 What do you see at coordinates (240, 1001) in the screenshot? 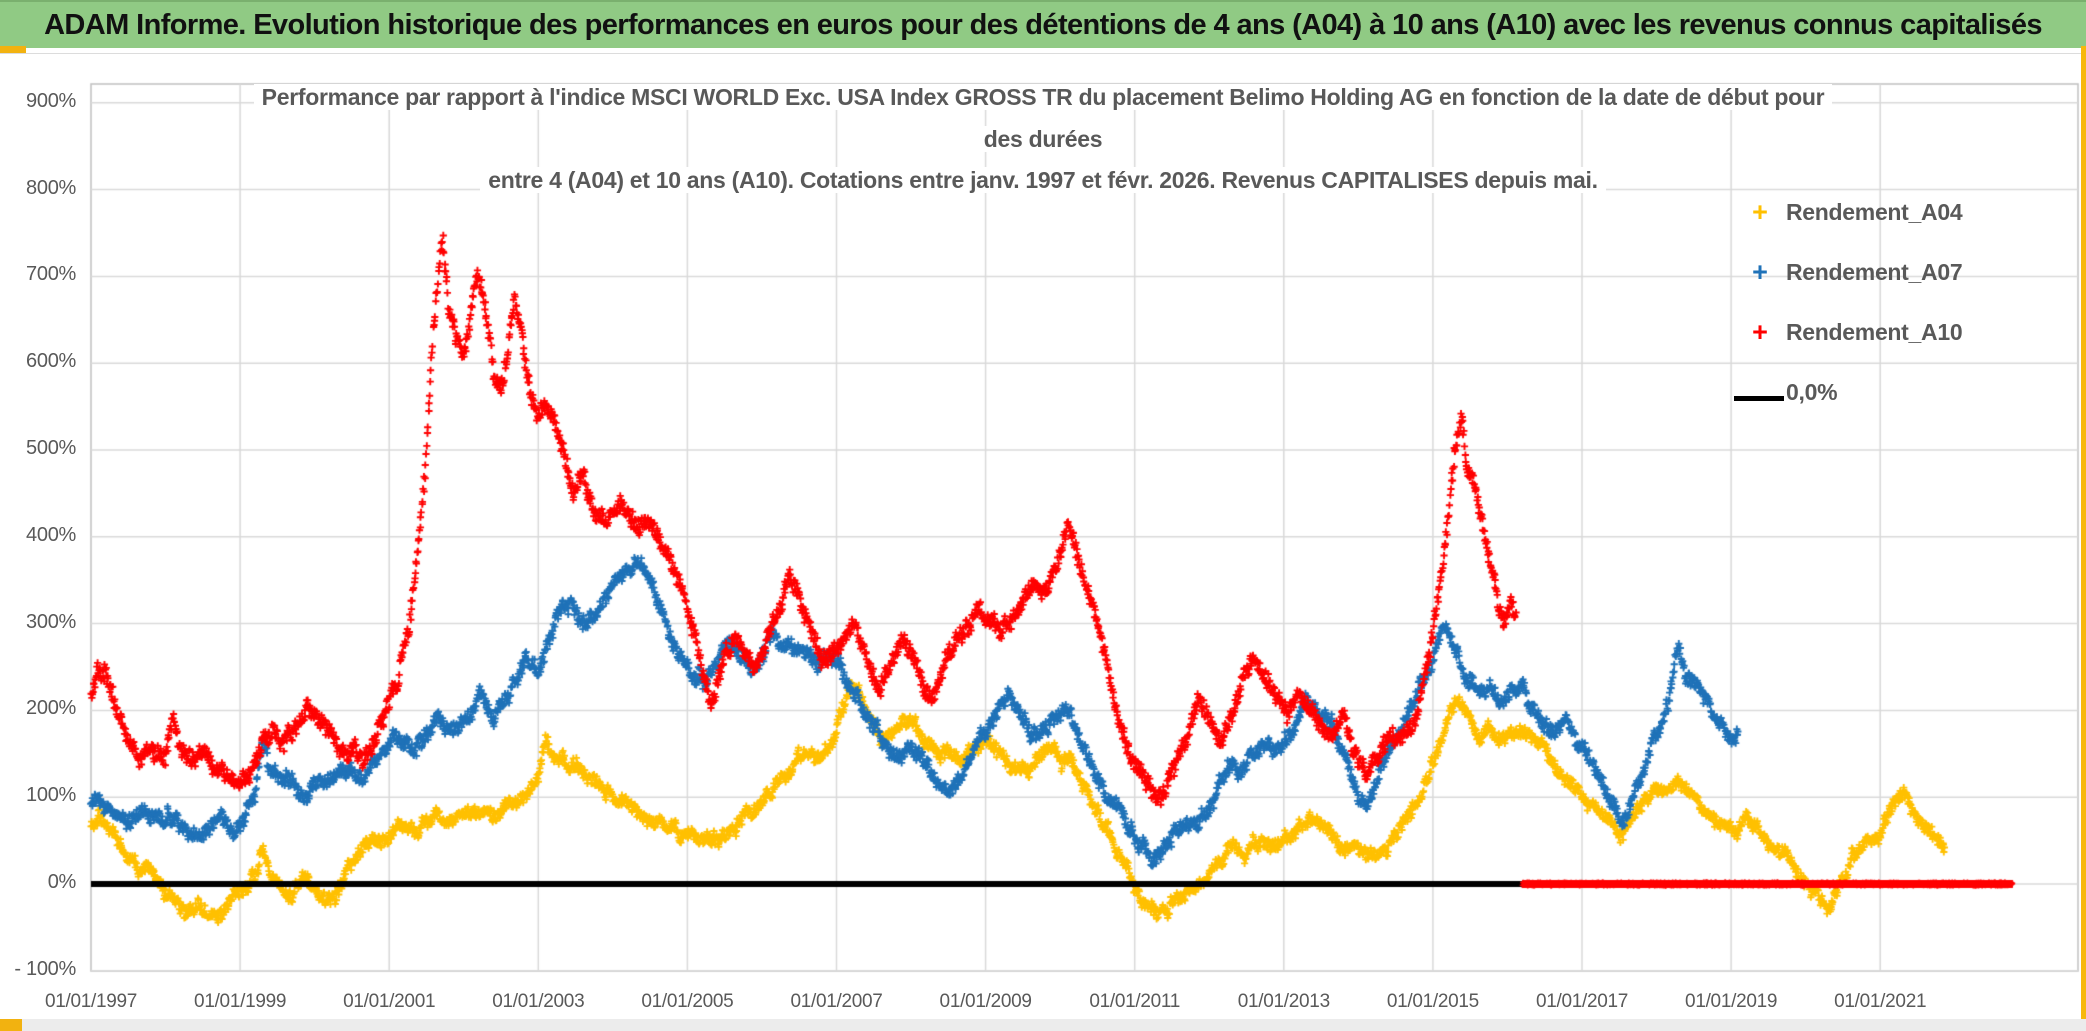
I see `x-tick-label: 01/01/1999` at bounding box center [240, 1001].